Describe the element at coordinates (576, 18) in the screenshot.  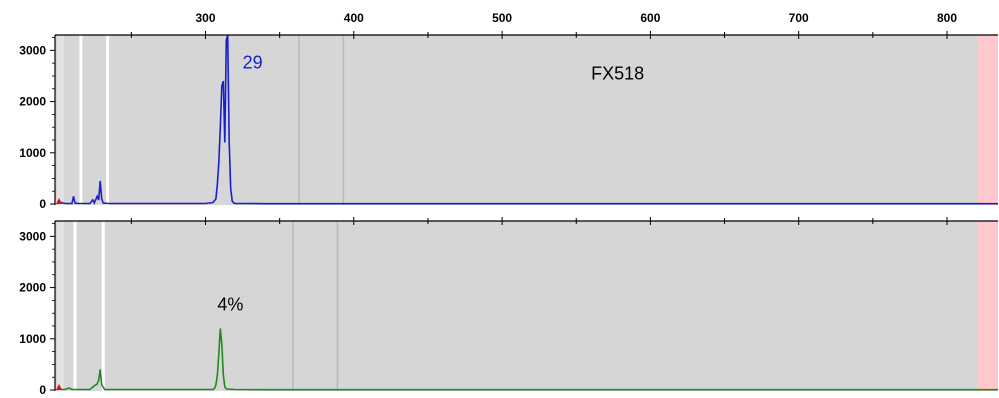
I see `top-x-axis: 300 400 500 600 700 800` at that location.